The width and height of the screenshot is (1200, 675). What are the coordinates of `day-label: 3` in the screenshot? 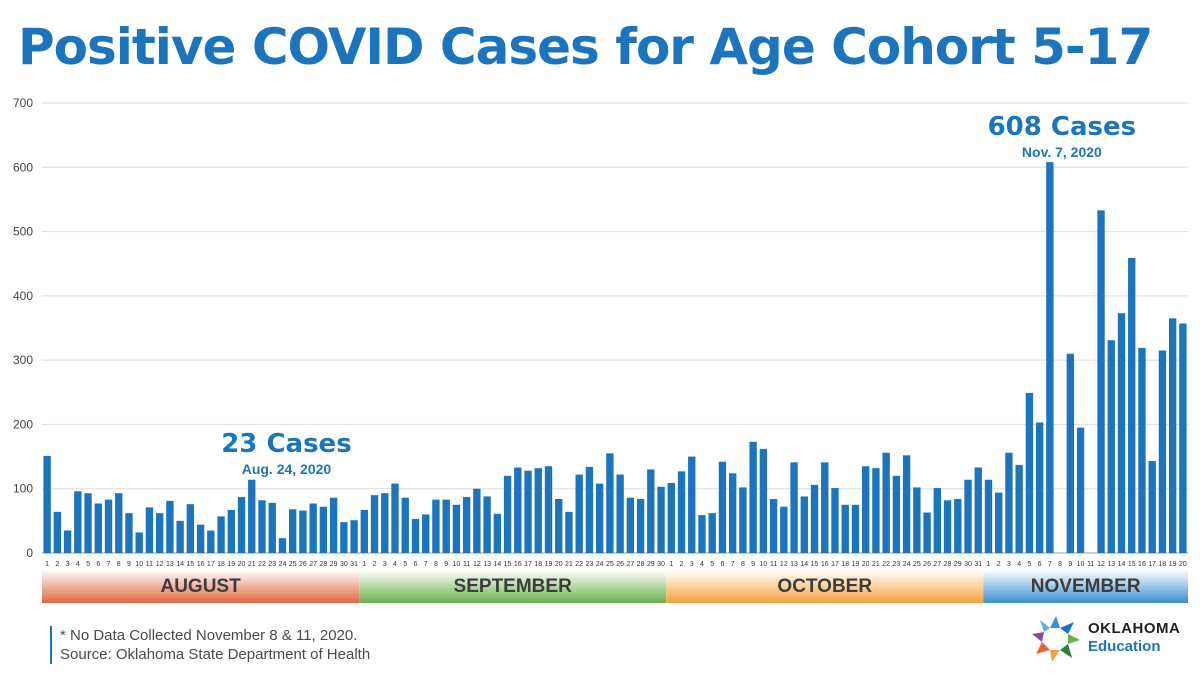 It's located at (385, 564).